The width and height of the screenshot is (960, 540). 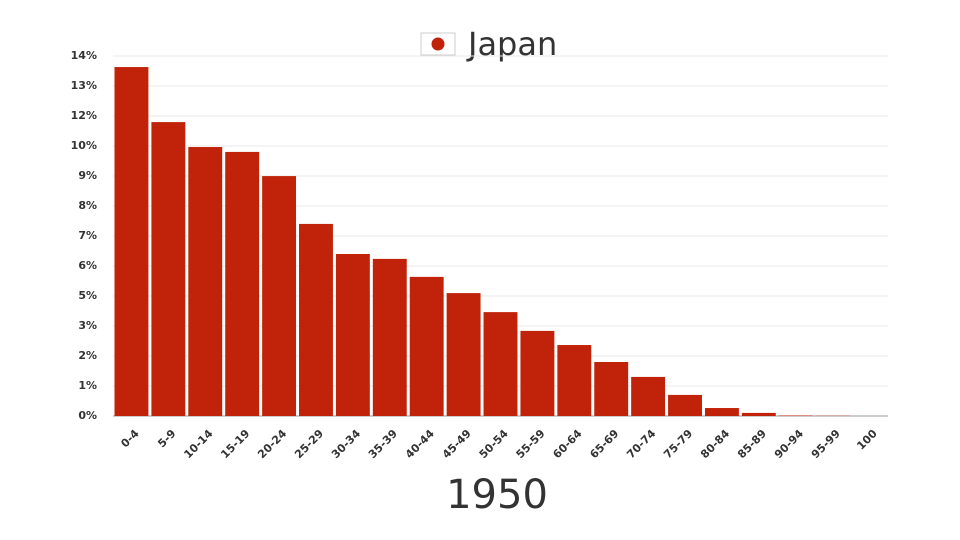 I want to click on y-tick-label: 1%, so click(x=87, y=385).